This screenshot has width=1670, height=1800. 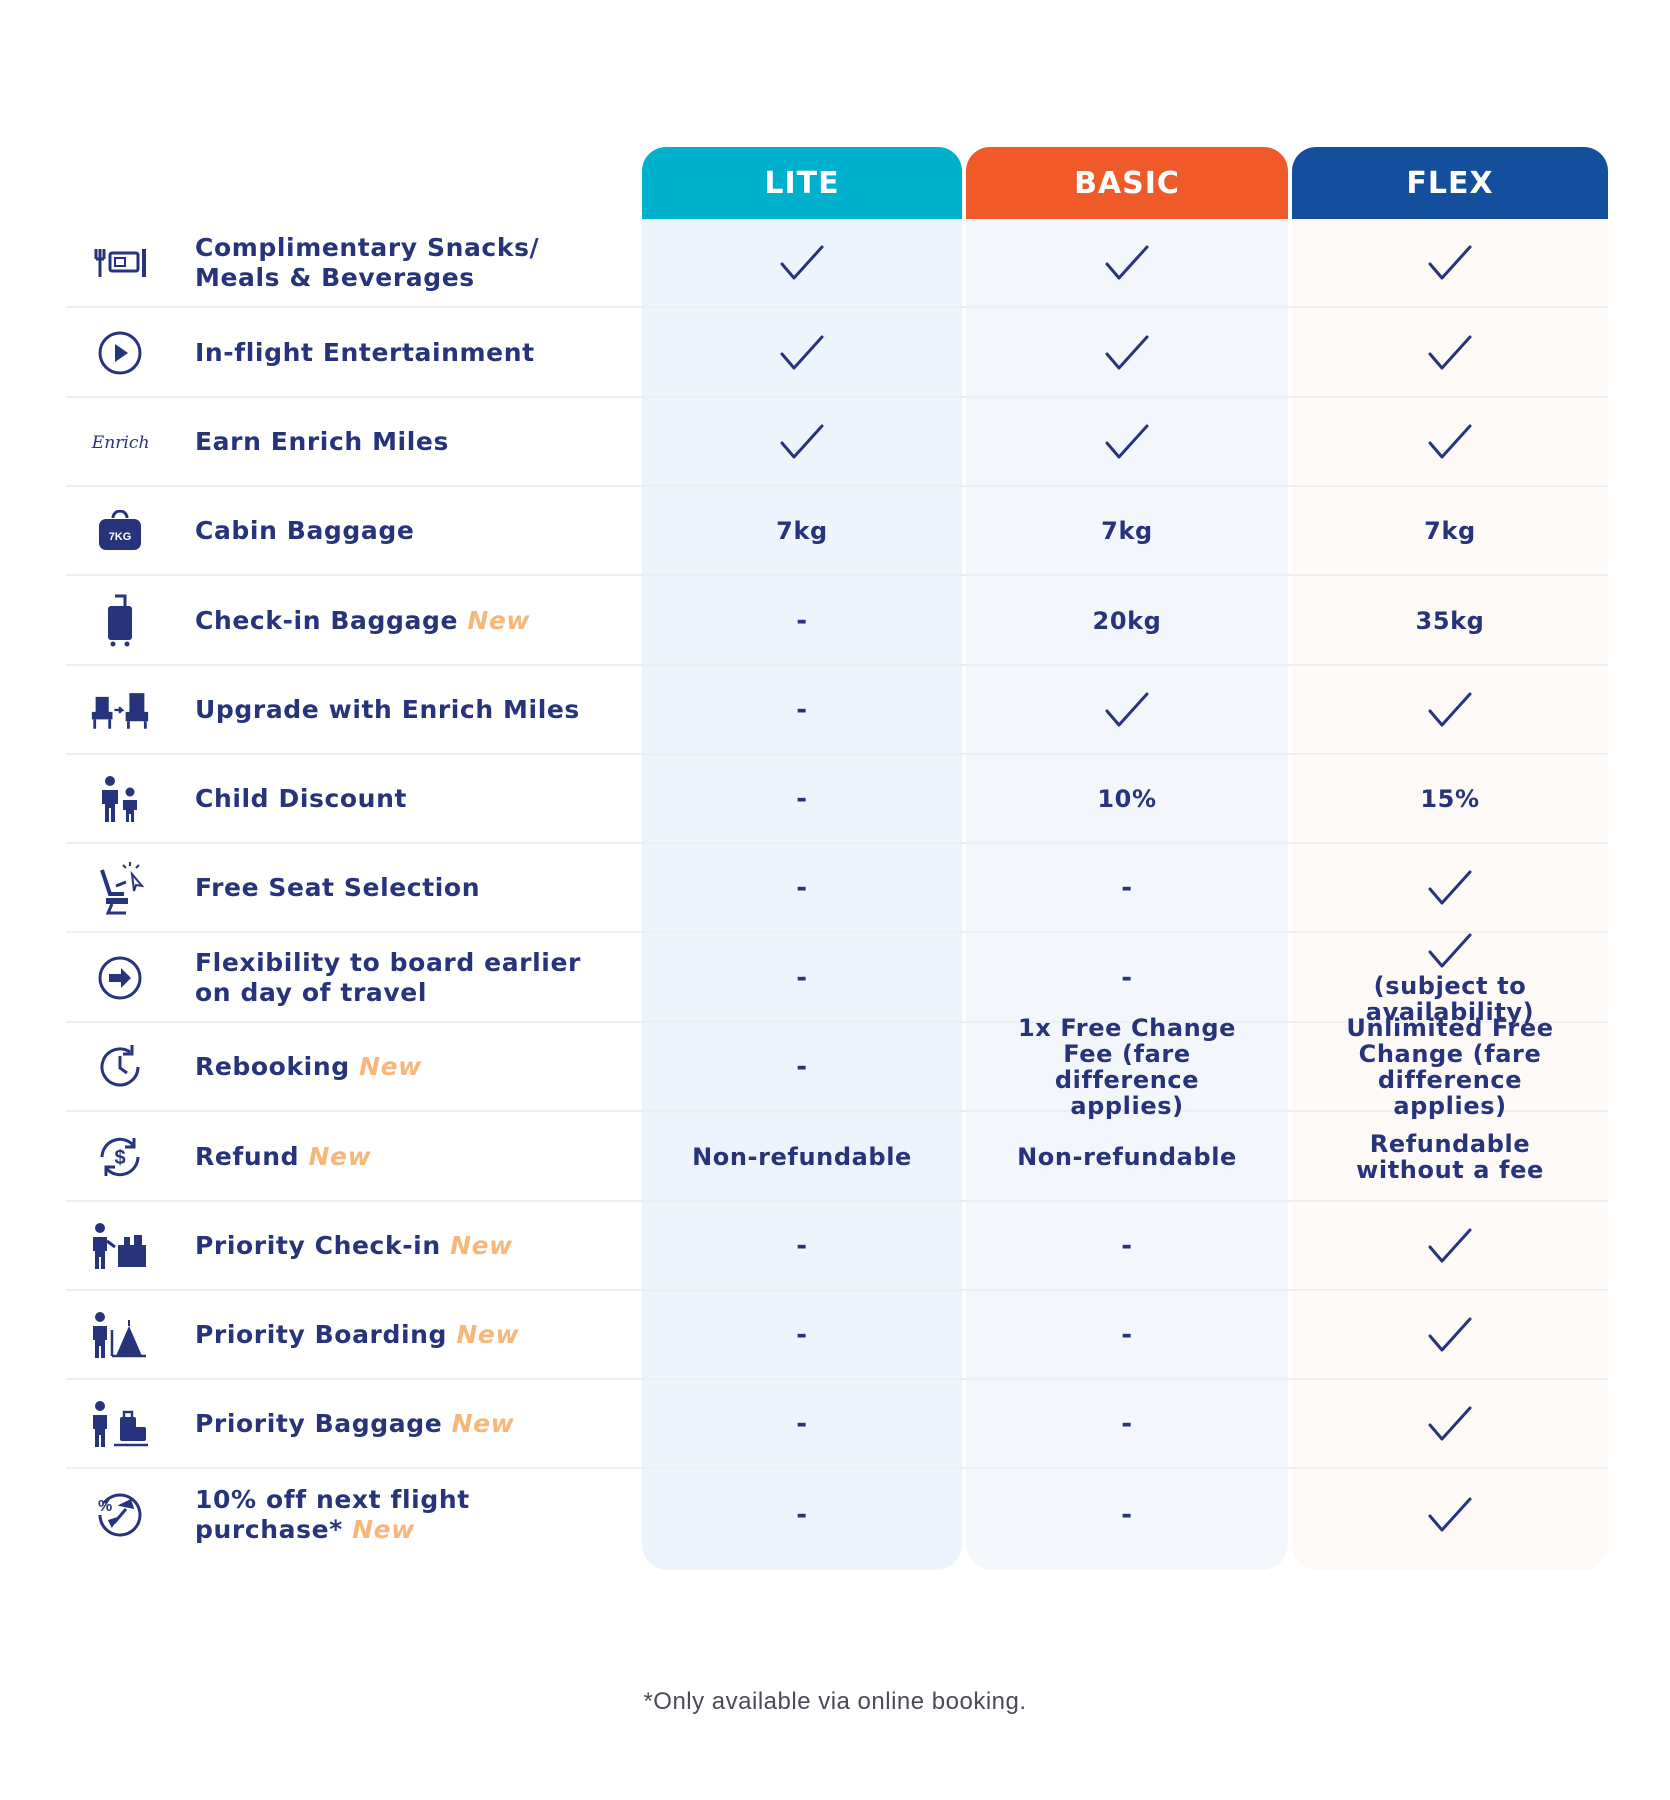 What do you see at coordinates (120, 710) in the screenshot?
I see `seat-upgrade-icon` at bounding box center [120, 710].